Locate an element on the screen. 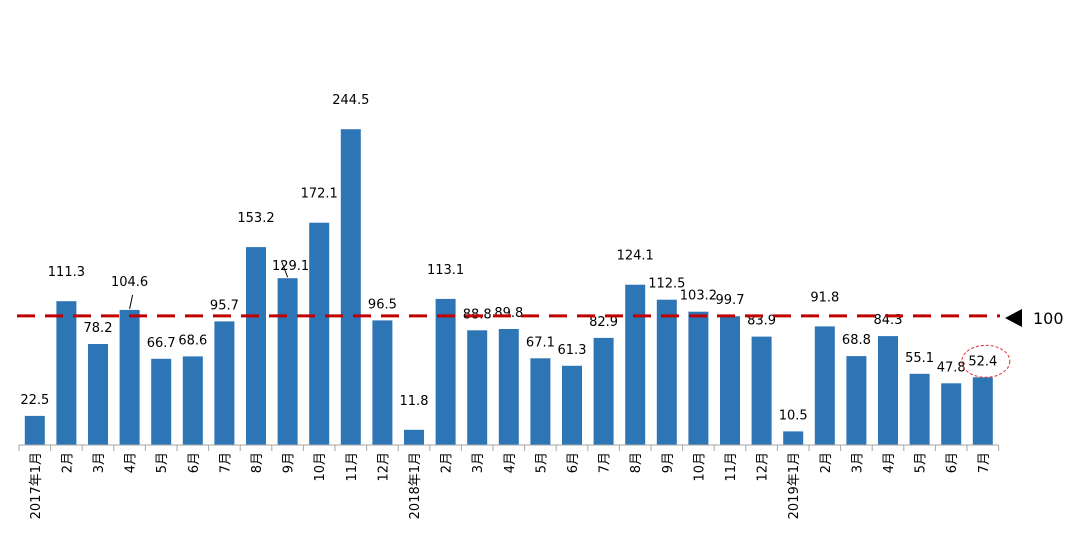 The image size is (1081, 552). x-tick-label-16: 4月 is located at coordinates (510, 462).